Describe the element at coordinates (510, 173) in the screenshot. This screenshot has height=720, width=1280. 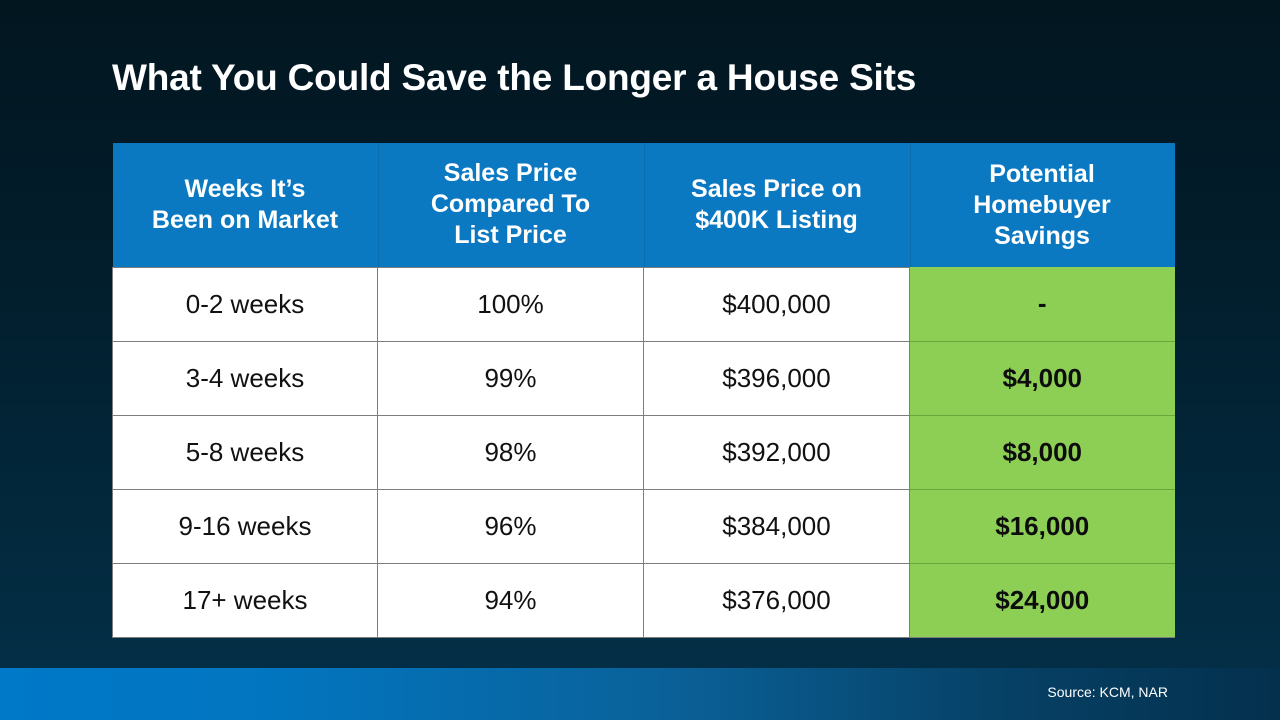
I see `column-header-sales-price-vs-list-line1: Sales Price` at that location.